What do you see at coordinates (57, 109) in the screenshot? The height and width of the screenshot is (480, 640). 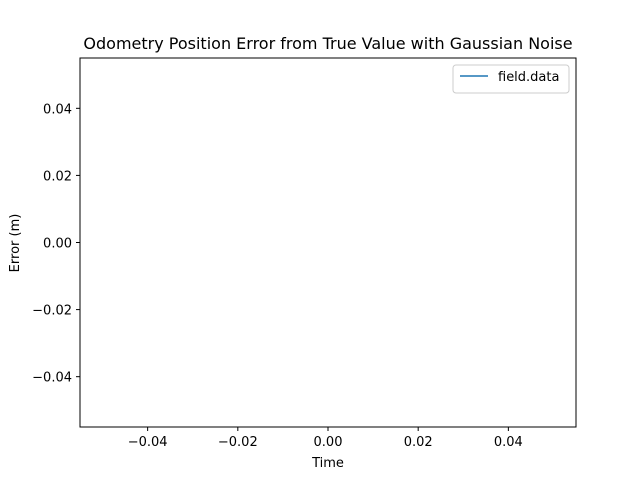 I see `y-tick-label: 0.04` at bounding box center [57, 109].